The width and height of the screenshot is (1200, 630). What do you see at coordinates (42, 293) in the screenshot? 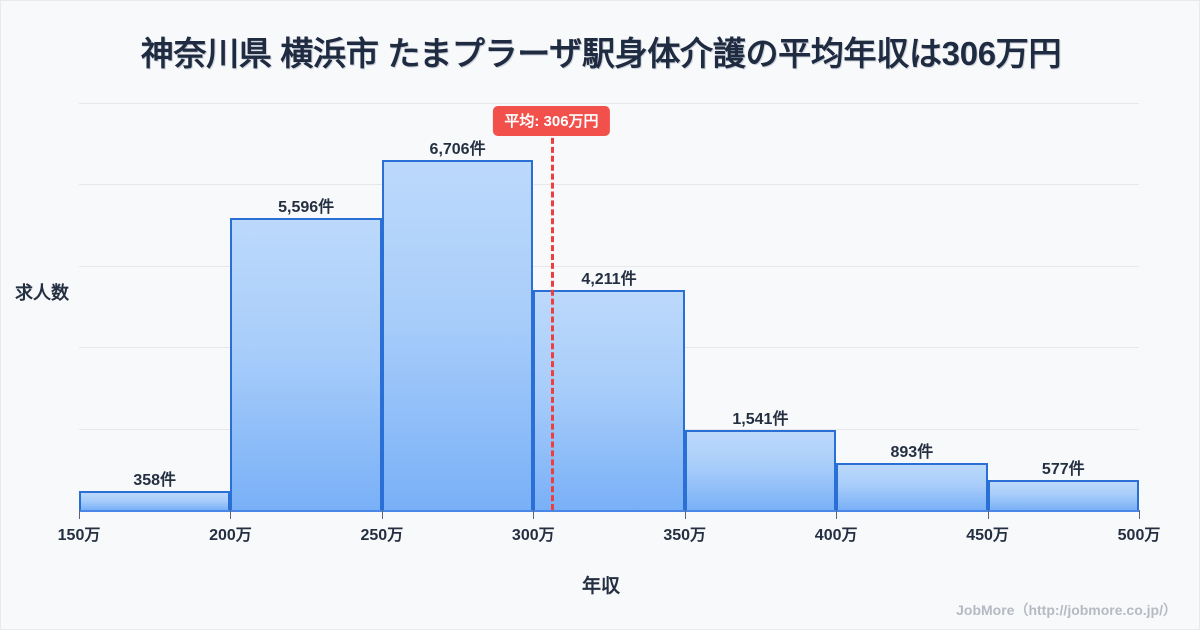
I see `y-axis-title: 求人数` at bounding box center [42, 293].